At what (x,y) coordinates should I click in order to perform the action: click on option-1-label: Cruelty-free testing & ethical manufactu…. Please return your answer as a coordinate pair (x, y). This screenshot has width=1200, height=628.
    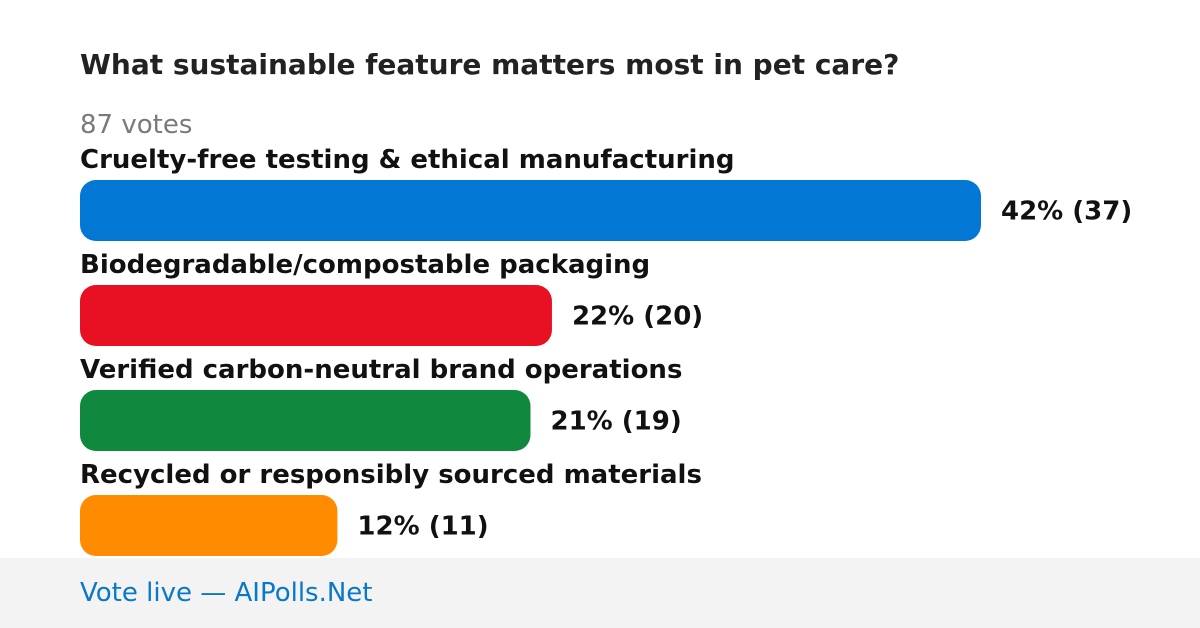
    Looking at the image, I should click on (407, 160).